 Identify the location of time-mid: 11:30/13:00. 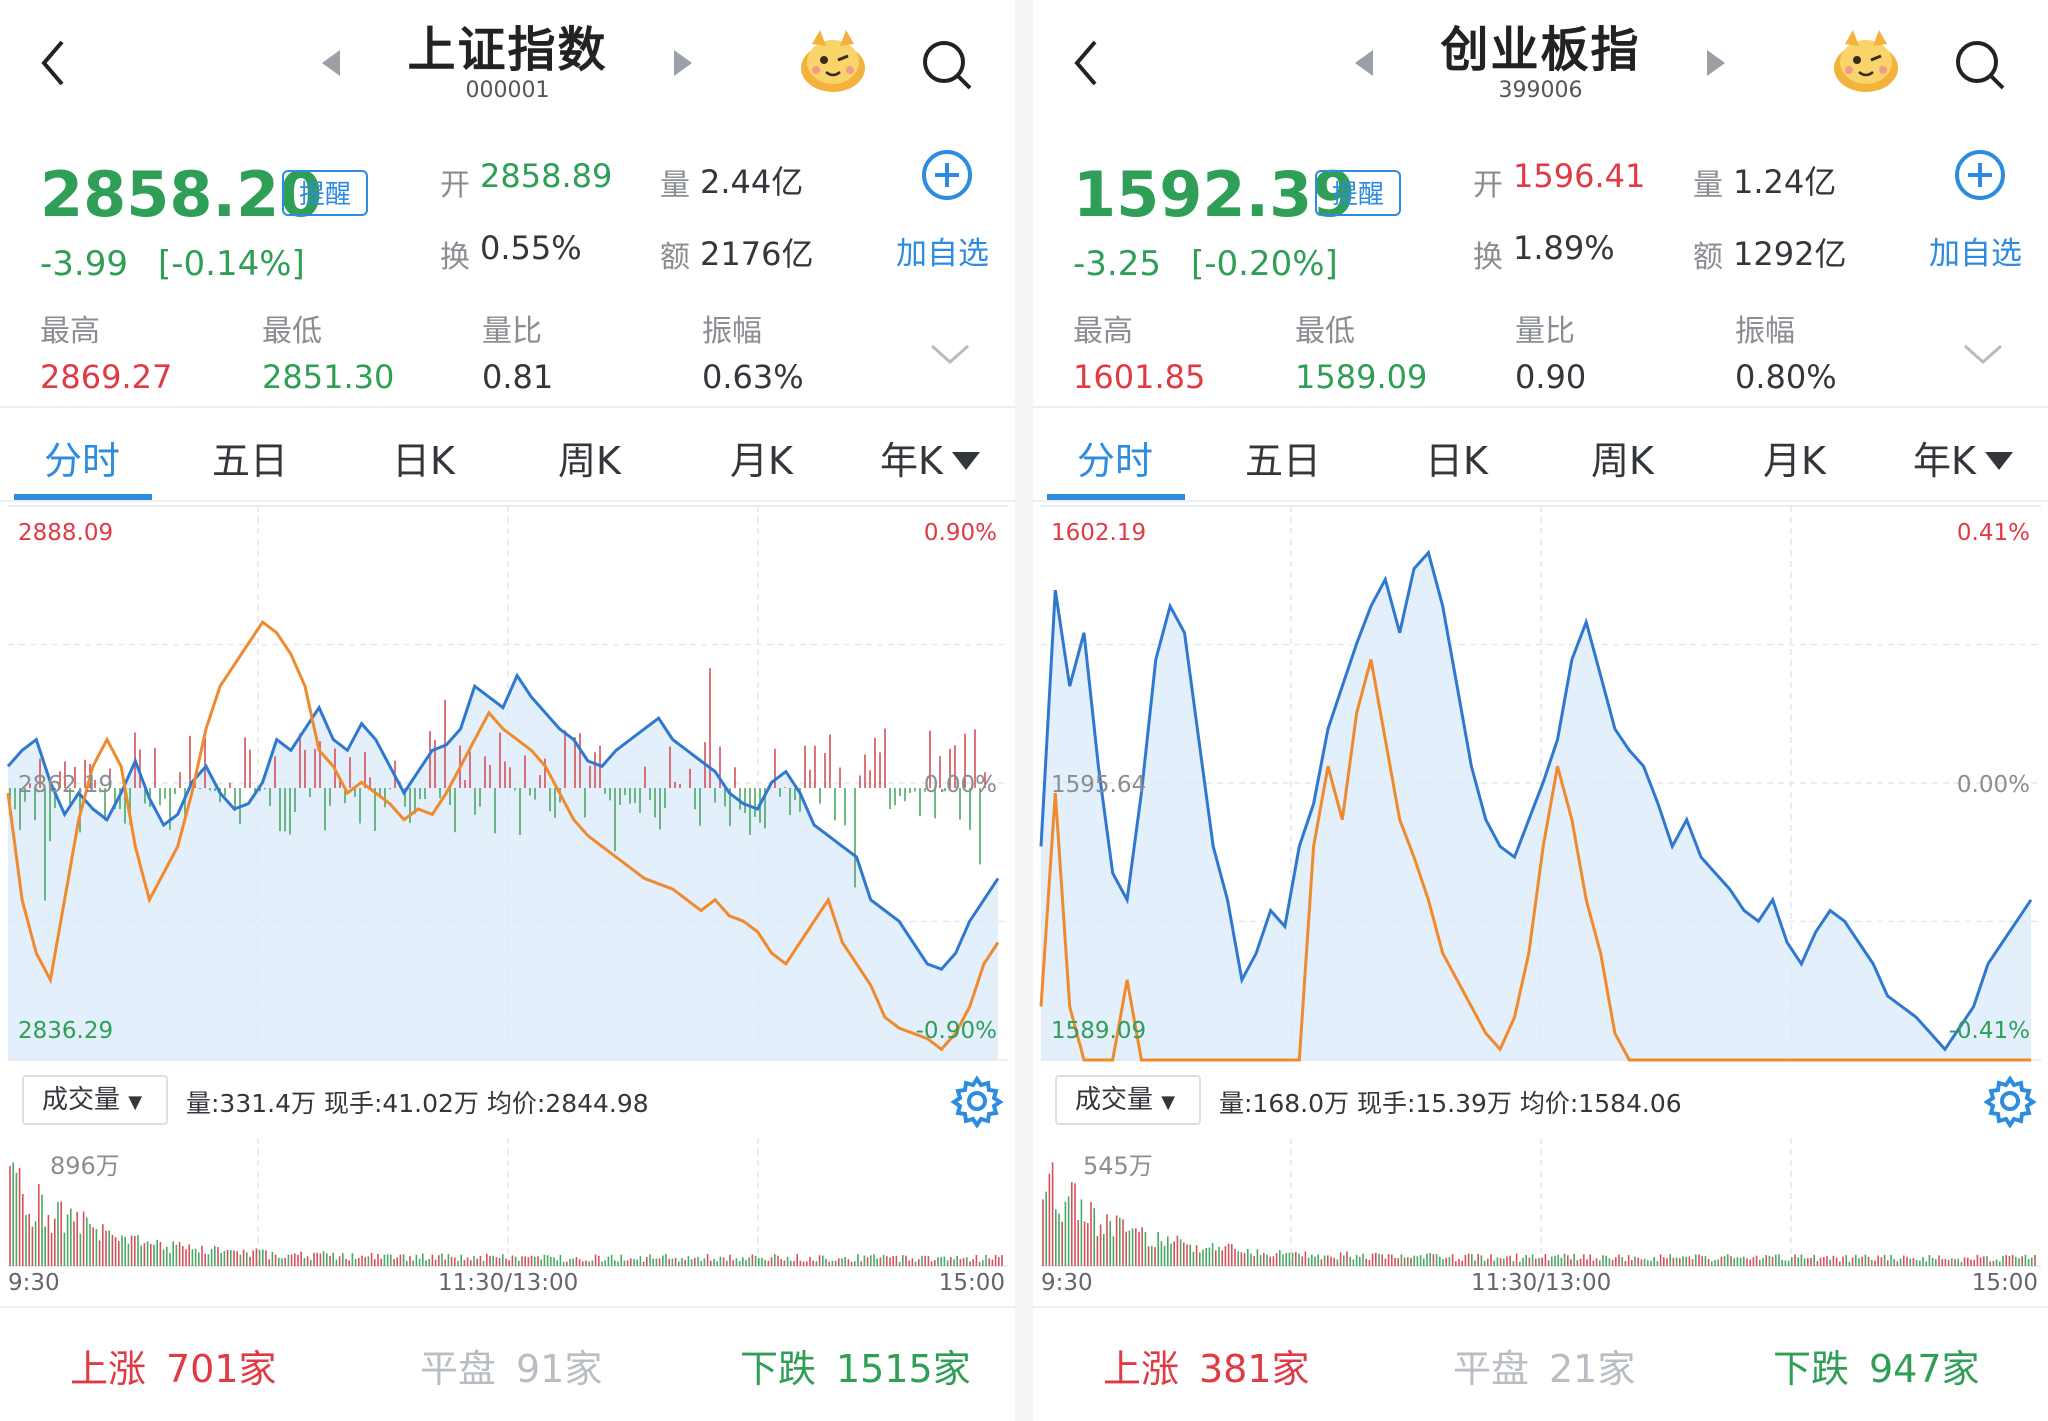
(1541, 1283).